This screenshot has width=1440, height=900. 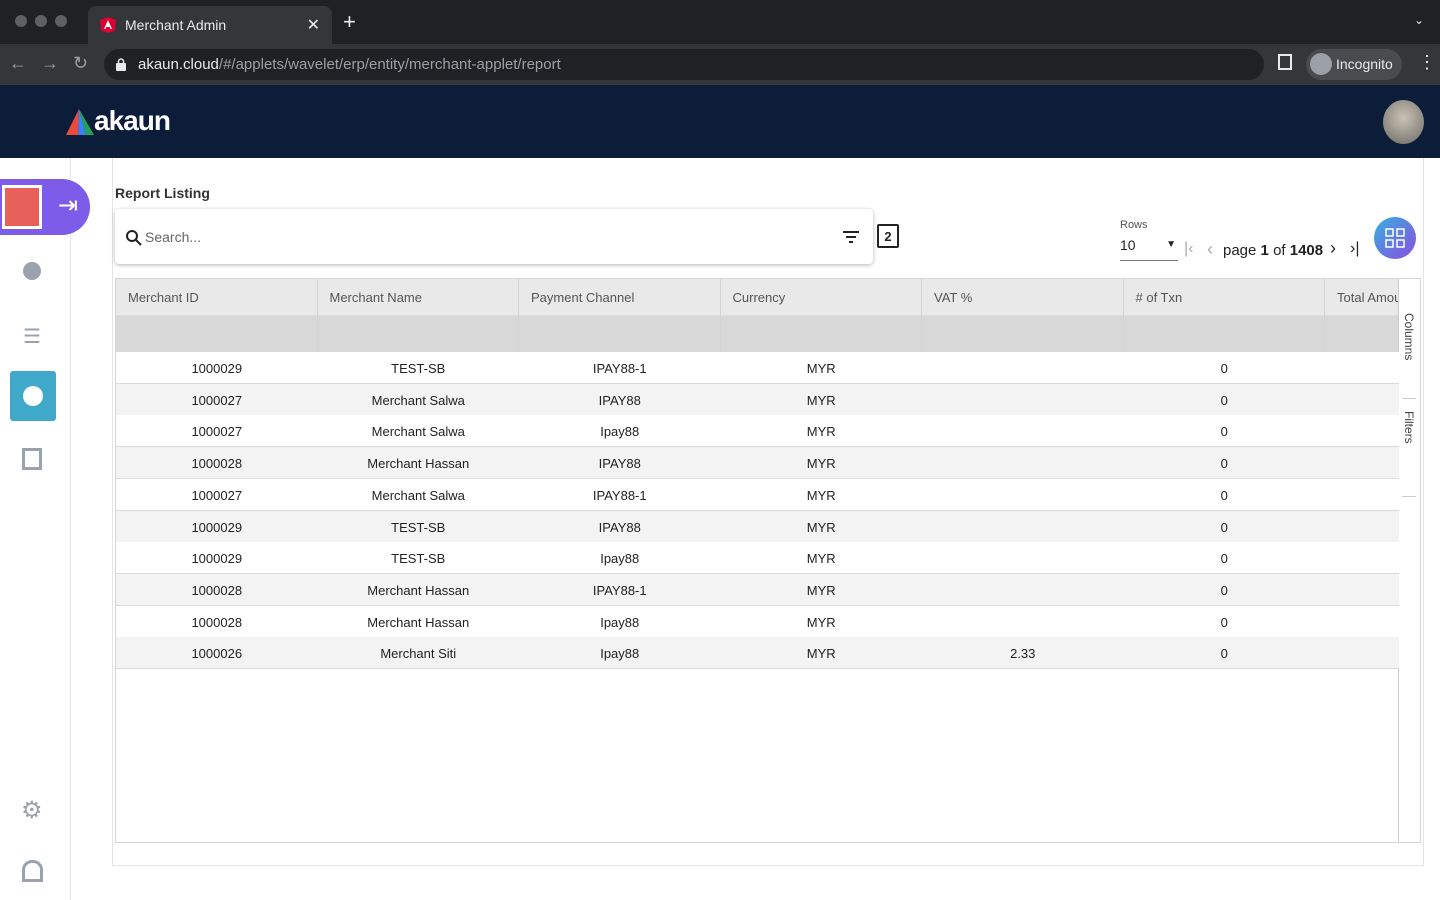 What do you see at coordinates (851, 237) in the screenshot?
I see `filter-icon` at bounding box center [851, 237].